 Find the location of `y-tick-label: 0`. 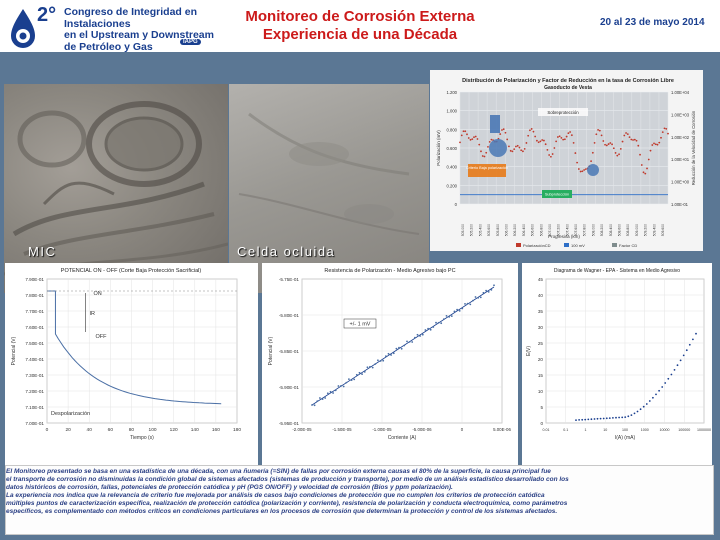

y-tick-label: 0 is located at coordinates (541, 423).